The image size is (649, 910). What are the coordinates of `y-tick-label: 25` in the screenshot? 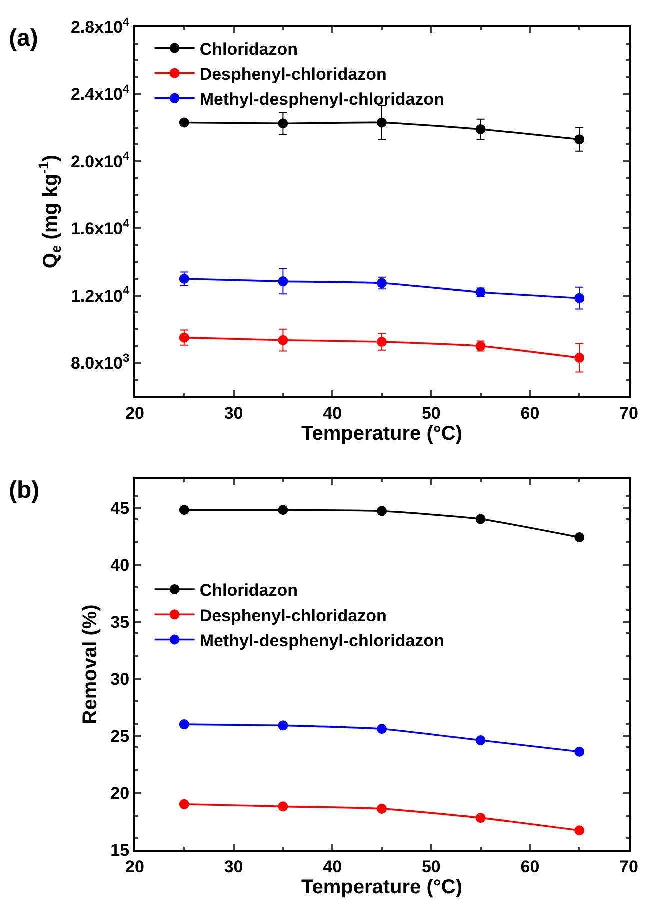 It's located at (120, 736).